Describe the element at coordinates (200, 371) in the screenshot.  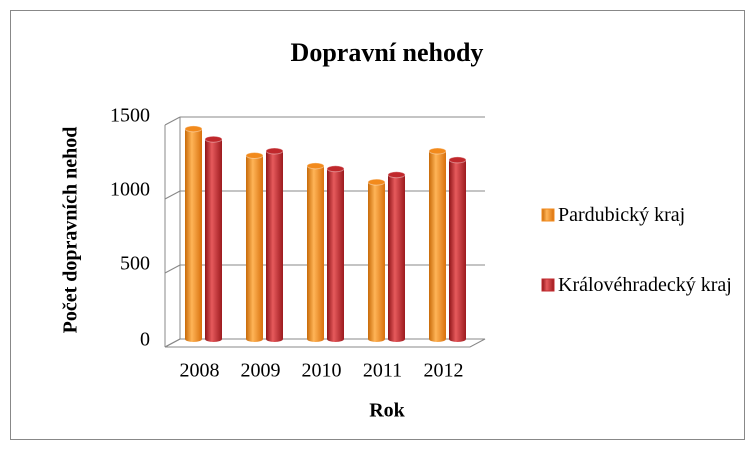
I see `x-tick-label: 2008` at that location.